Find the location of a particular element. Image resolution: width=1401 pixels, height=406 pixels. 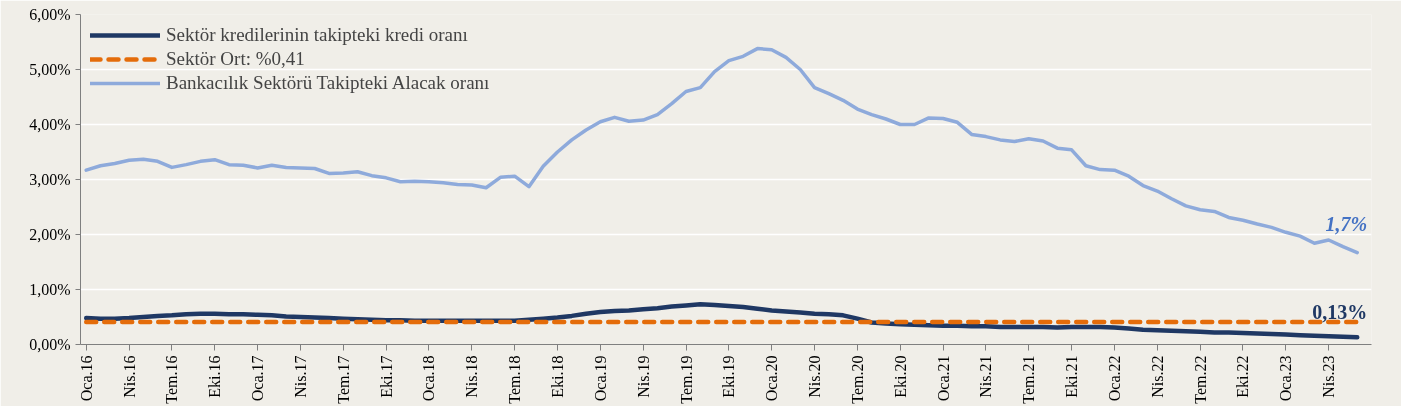

x-tick-label: Nis.16 is located at coordinates (129, 376).